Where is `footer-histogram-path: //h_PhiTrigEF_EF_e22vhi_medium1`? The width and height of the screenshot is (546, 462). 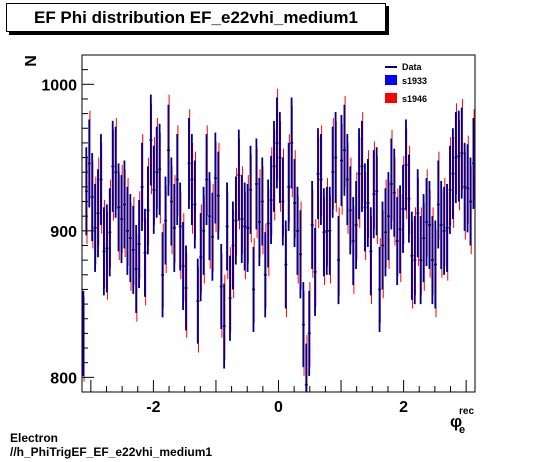 footer-histogram-path: //h_PhiTrigEF_EF_e22vhi_medium1 is located at coordinates (111, 452).